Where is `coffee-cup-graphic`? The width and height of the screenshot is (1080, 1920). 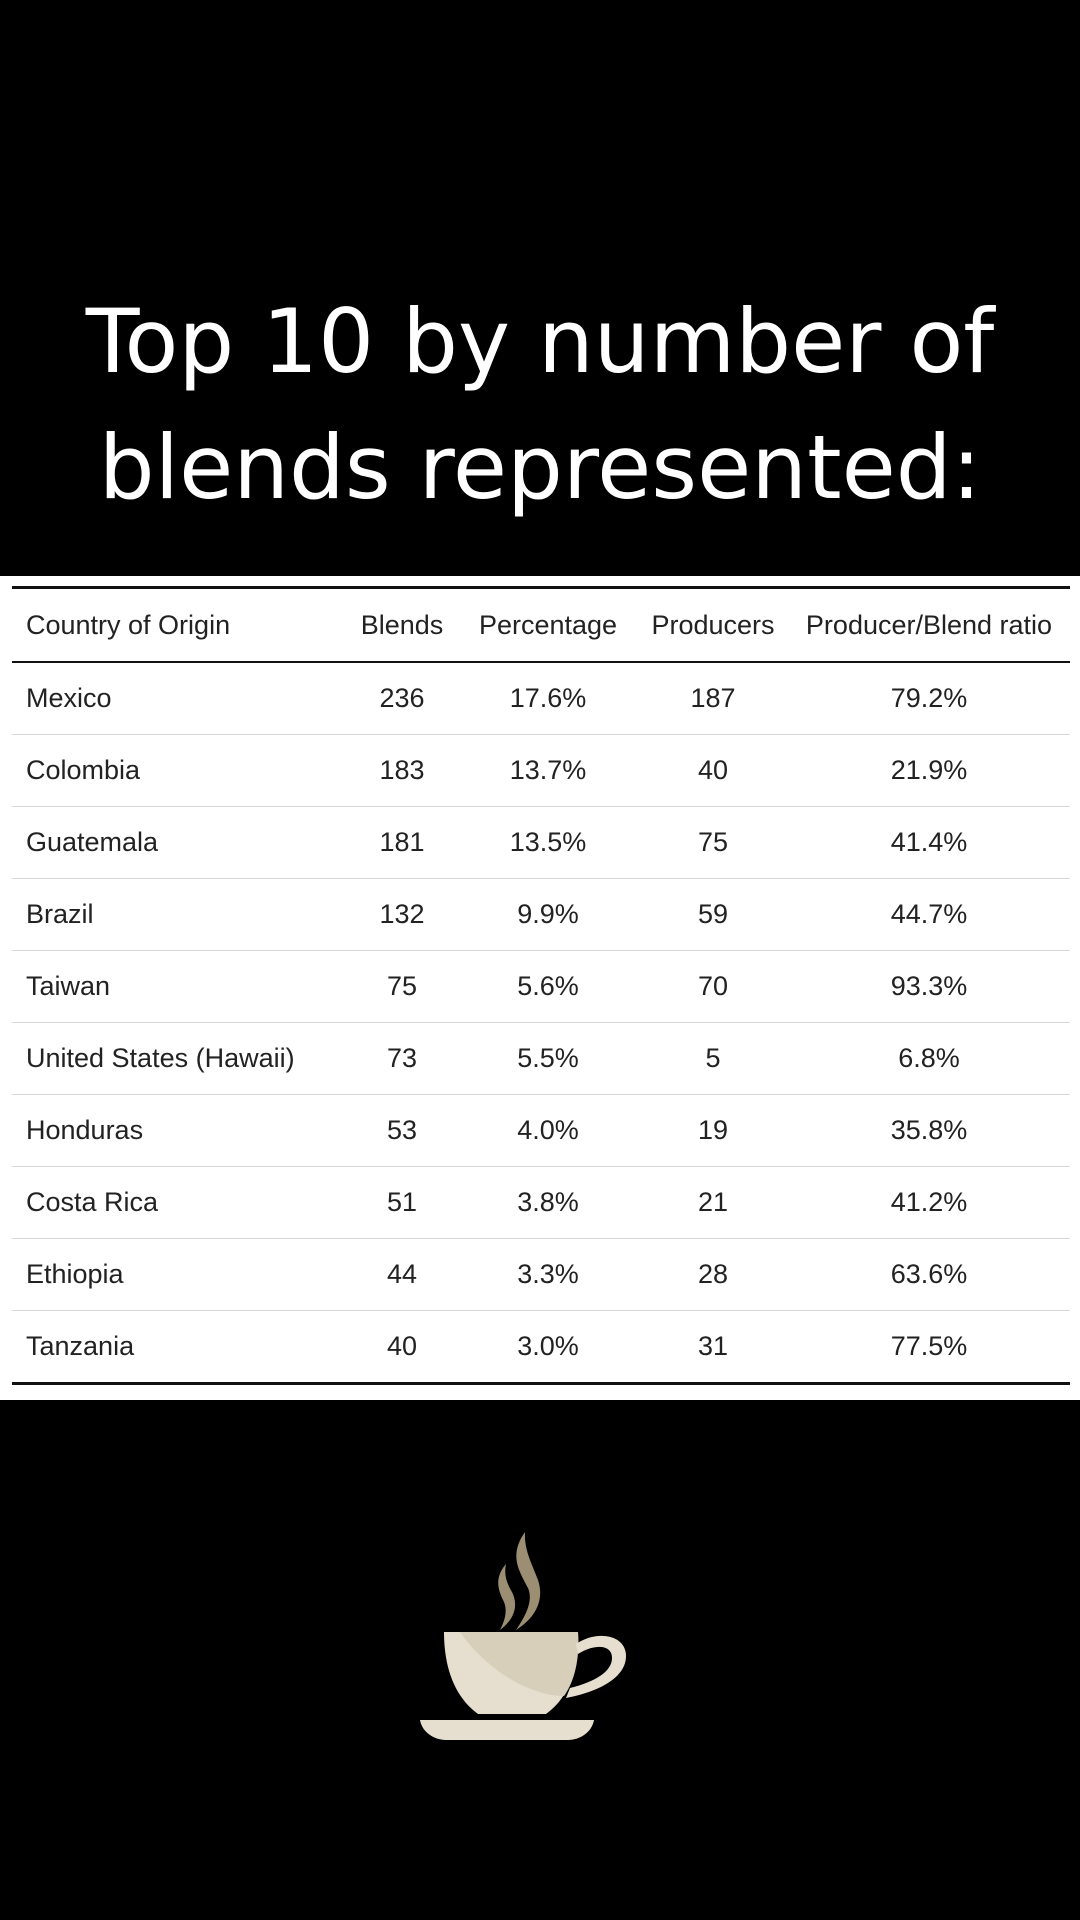
coffee-cup-graphic is located at coordinates (523, 1636).